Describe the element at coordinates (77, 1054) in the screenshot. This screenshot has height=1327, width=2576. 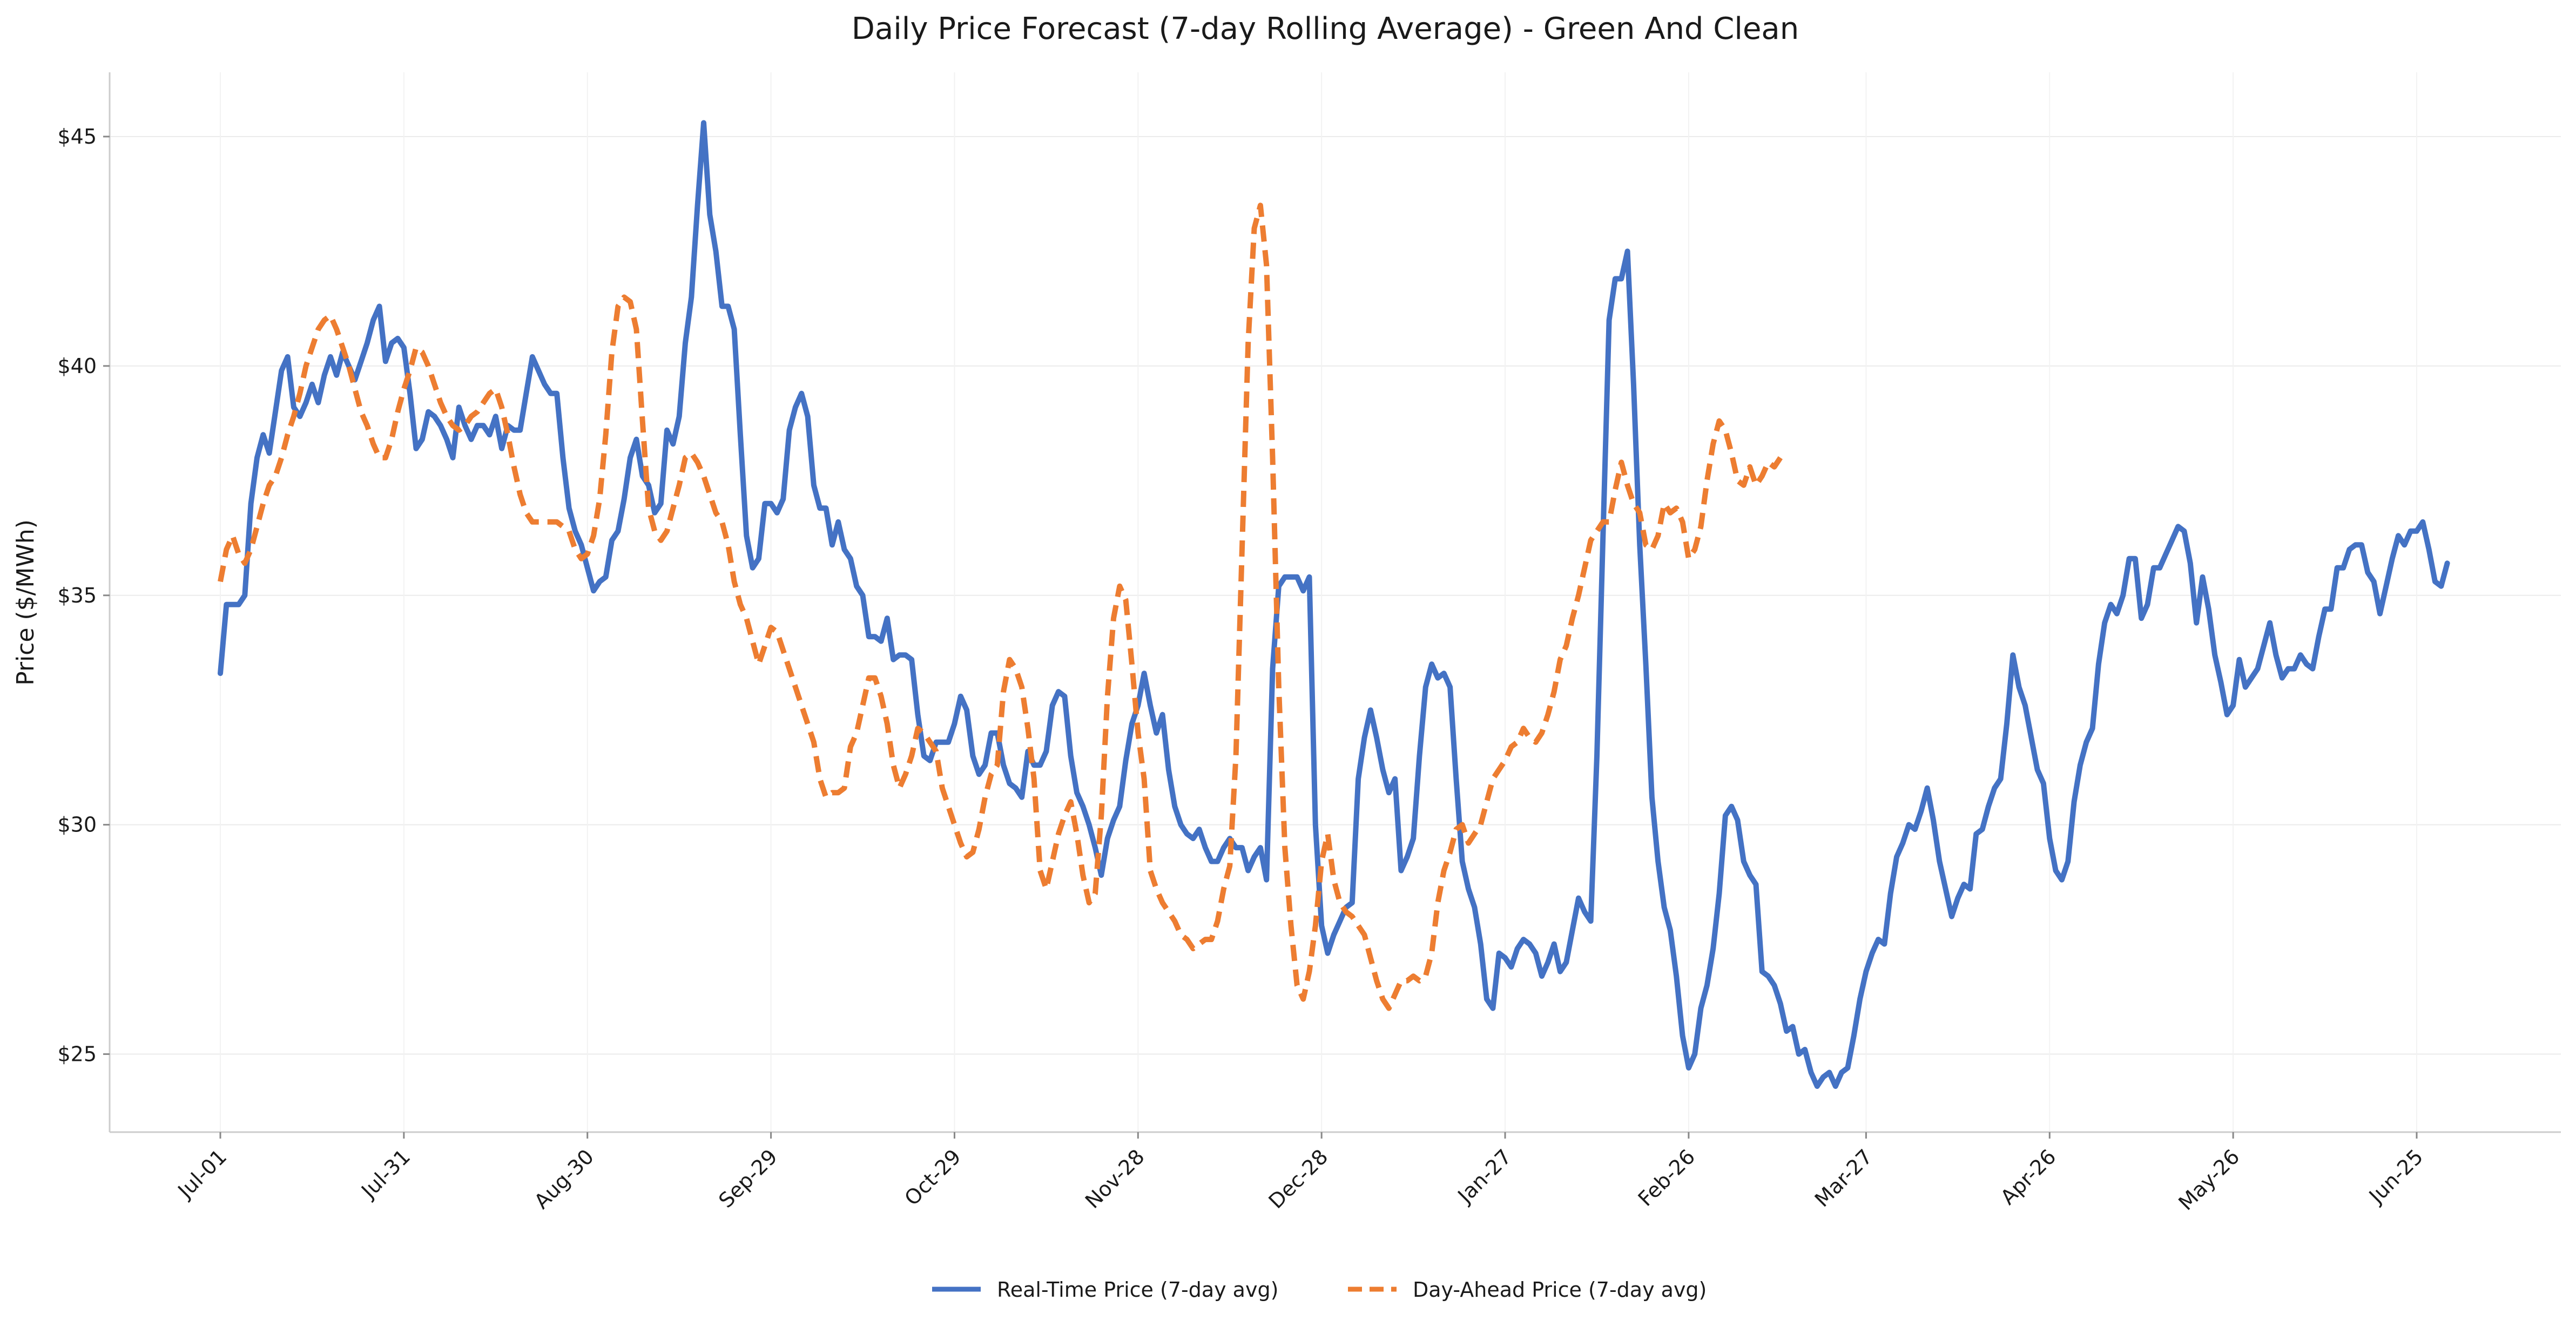
I see `y-tick-label: $25` at that location.